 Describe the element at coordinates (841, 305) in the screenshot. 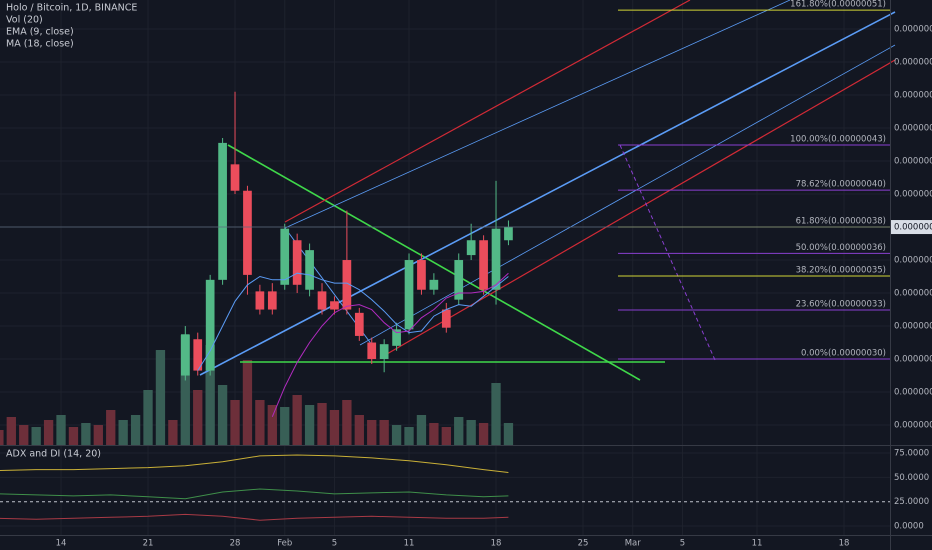

I see `fib-label: 23.60%(0.00000033)` at that location.